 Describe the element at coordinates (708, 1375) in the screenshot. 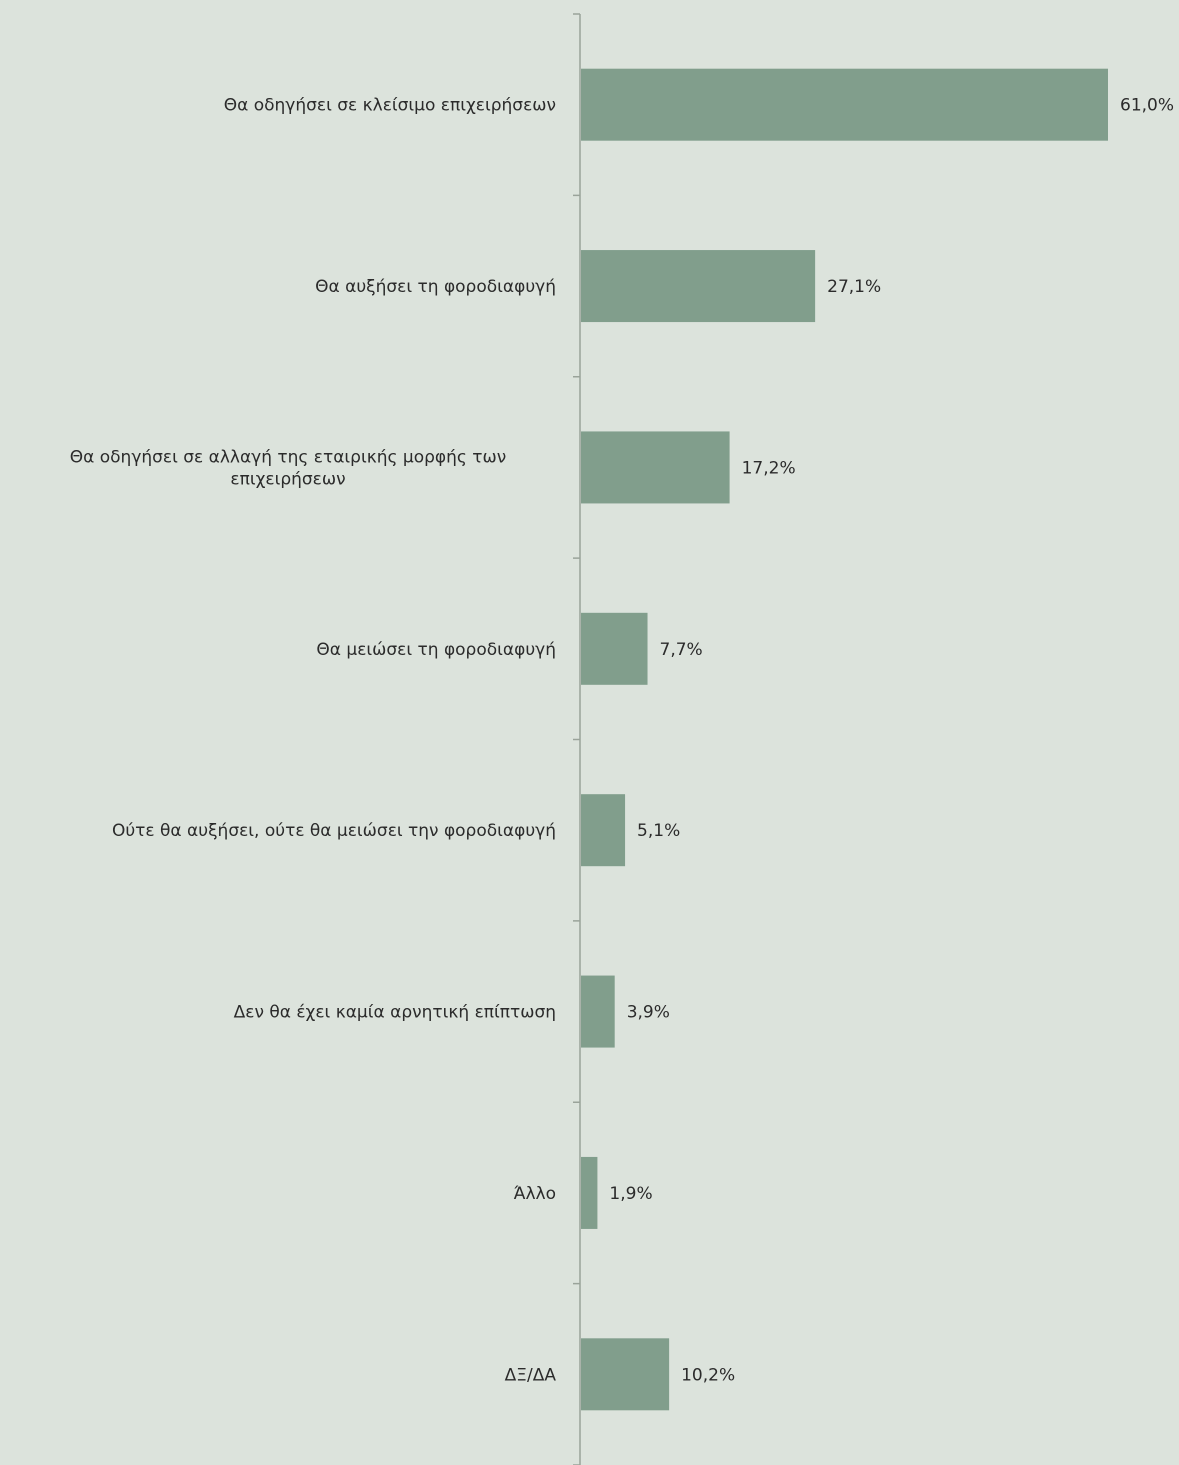

I see `value-label-7: 10,2%` at that location.